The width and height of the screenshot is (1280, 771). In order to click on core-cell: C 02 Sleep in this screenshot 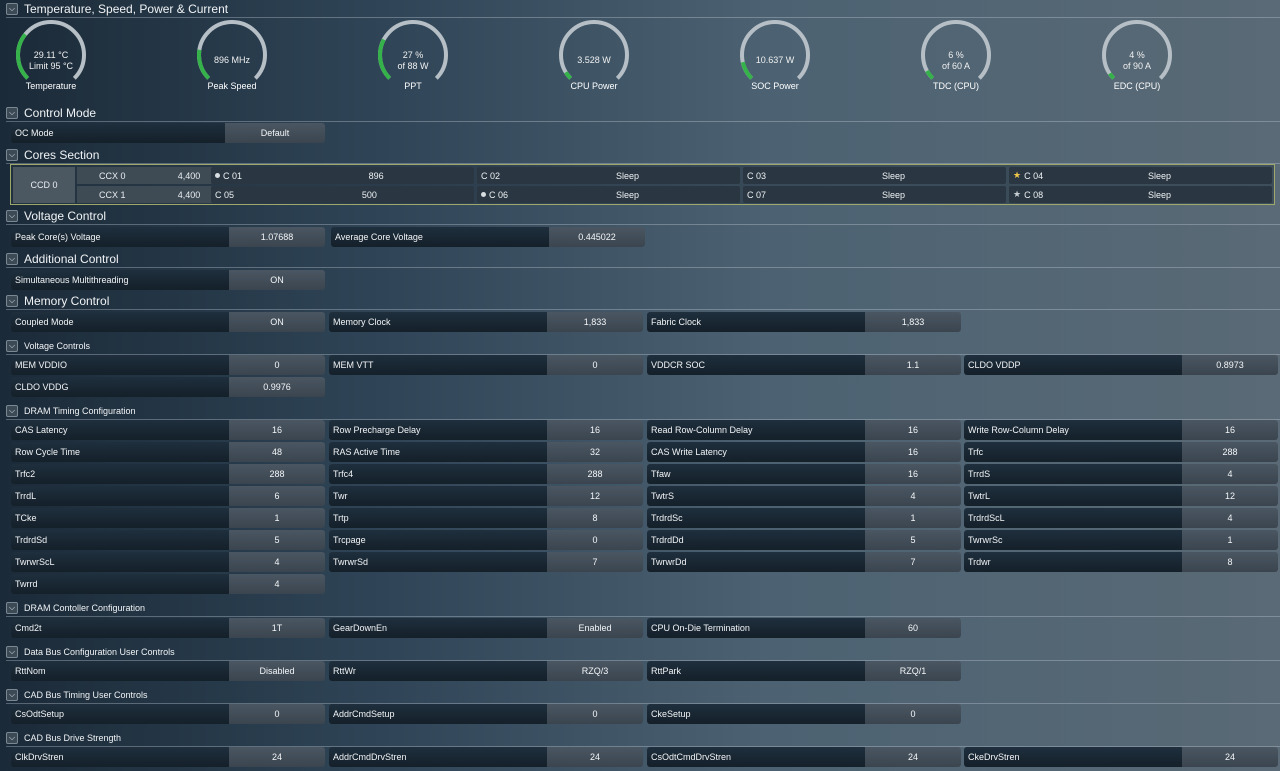, I will do `click(608, 175)`.